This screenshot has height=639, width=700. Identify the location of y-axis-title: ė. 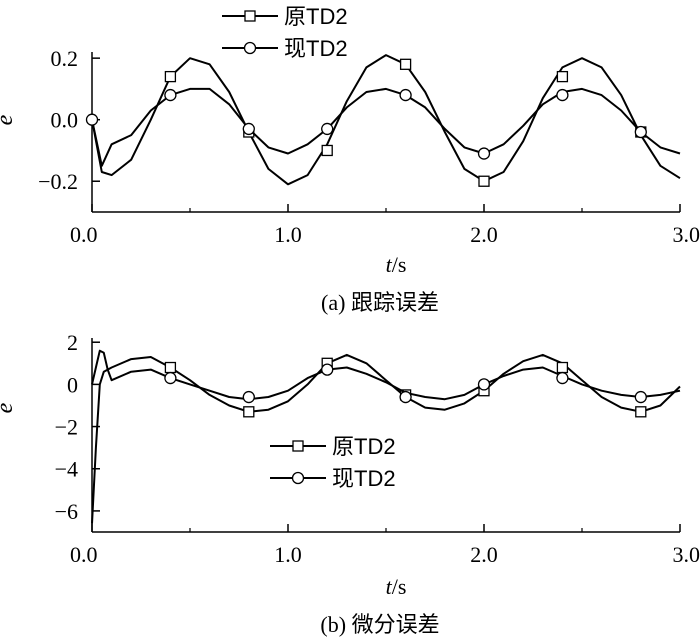
(9, 407).